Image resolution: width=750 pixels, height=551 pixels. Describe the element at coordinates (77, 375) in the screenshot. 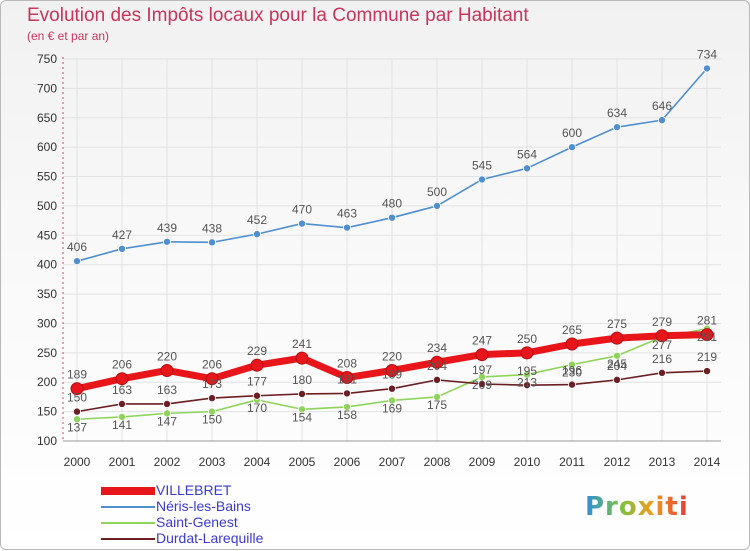

I see `data-label: 189` at that location.